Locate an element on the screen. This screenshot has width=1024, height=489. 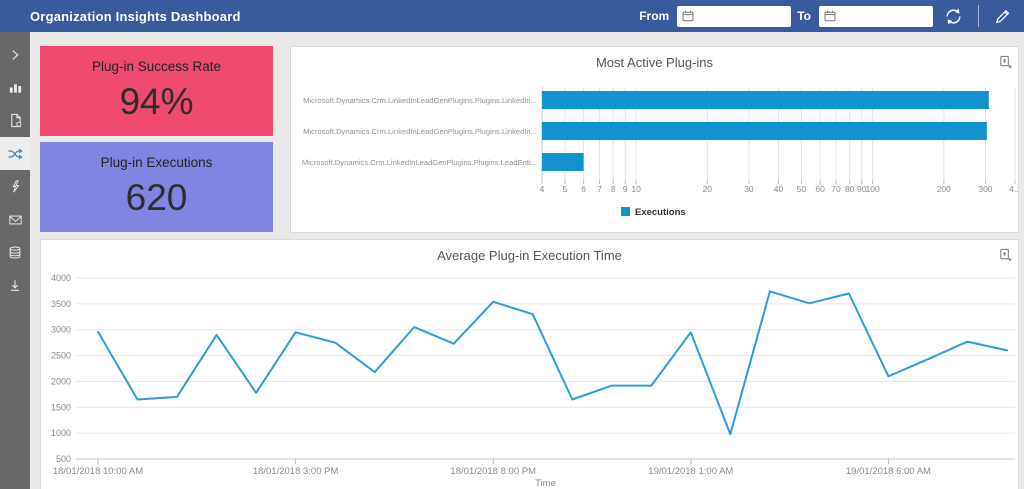
sidebar-item-reports is located at coordinates (15, 120).